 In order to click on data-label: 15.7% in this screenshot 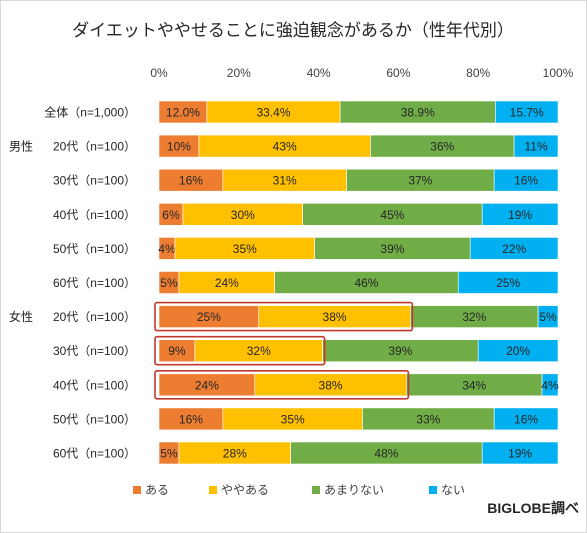, I will do `click(527, 113)`.